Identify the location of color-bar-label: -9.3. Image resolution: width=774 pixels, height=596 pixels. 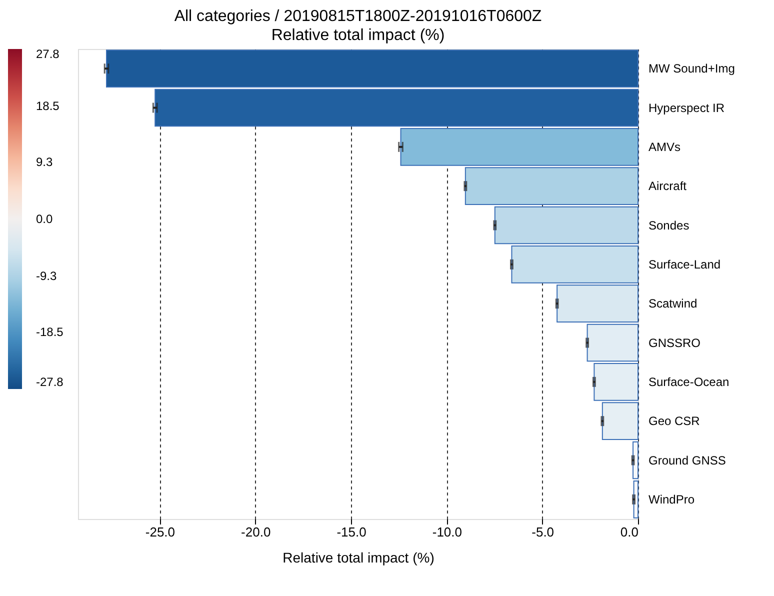
(47, 275).